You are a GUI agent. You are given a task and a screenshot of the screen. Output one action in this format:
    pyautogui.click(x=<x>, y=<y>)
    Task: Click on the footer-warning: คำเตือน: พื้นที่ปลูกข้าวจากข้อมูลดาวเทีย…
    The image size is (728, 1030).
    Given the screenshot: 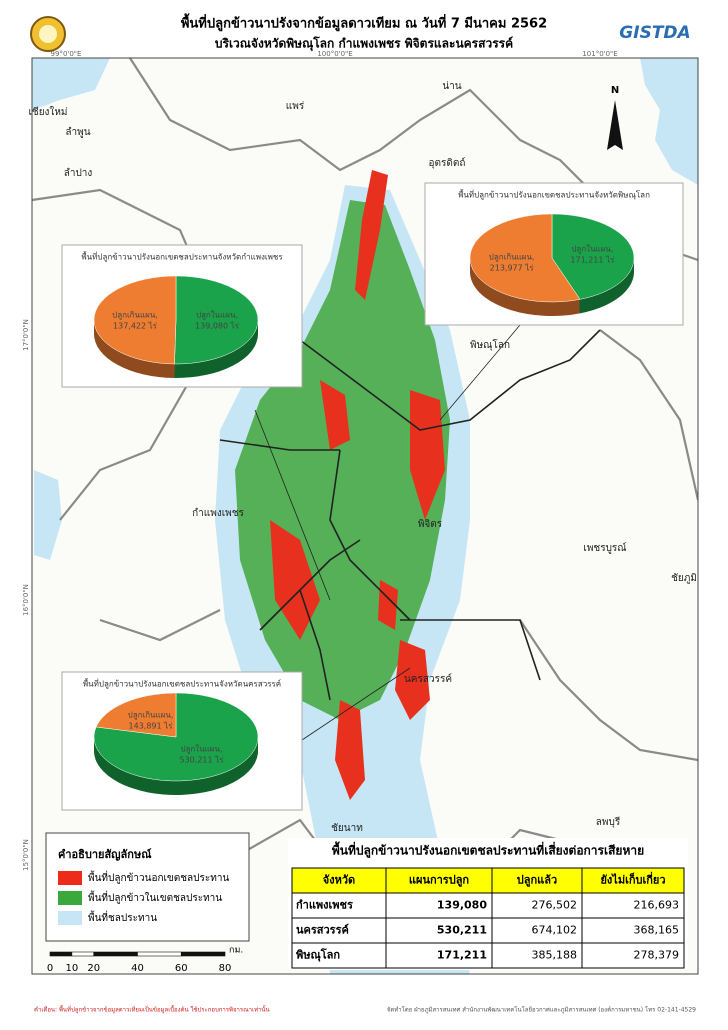 What is the action you would take?
    pyautogui.click(x=152, y=1009)
    